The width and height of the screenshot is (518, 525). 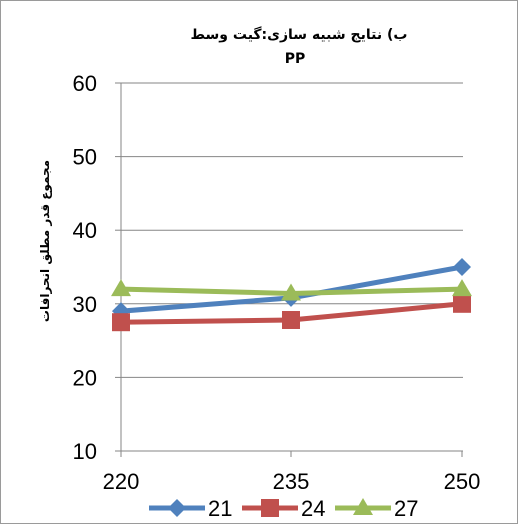 I want to click on legend: 21 24 27, so click(x=283, y=508).